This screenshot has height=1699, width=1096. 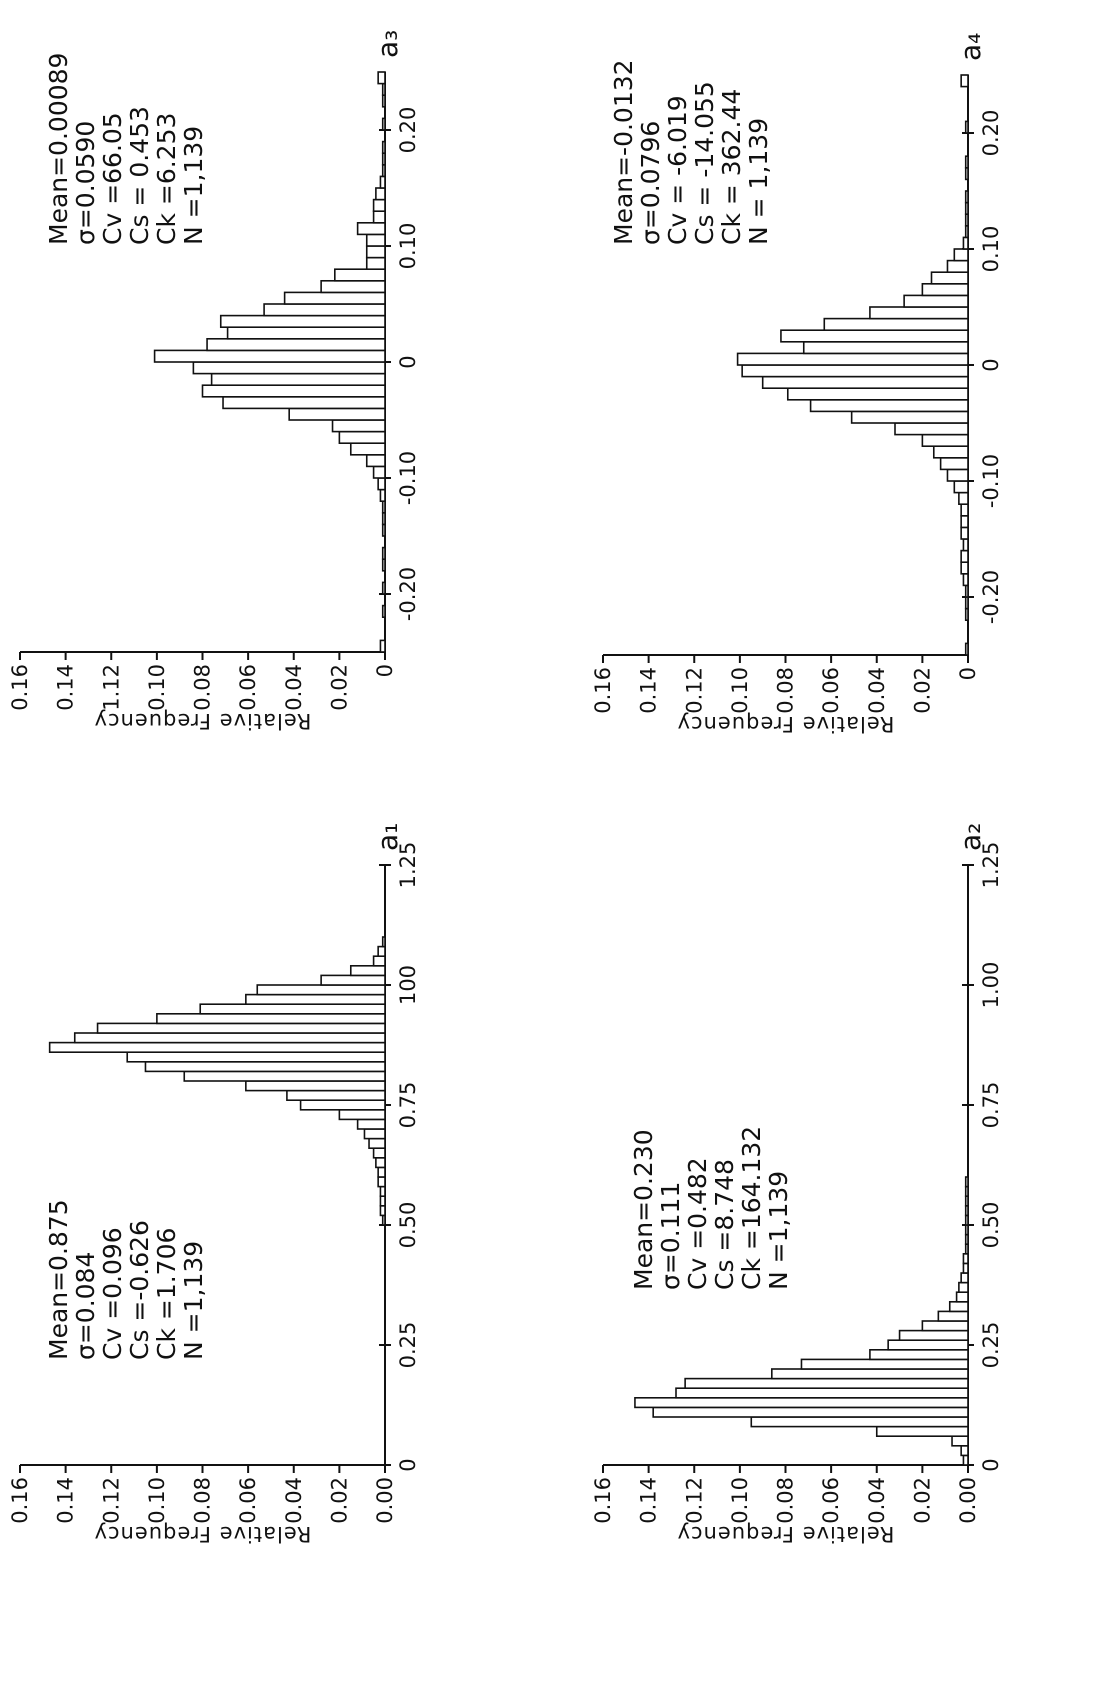 I want to click on stat-annotation: Ck =1.706, so click(x=166, y=1294).